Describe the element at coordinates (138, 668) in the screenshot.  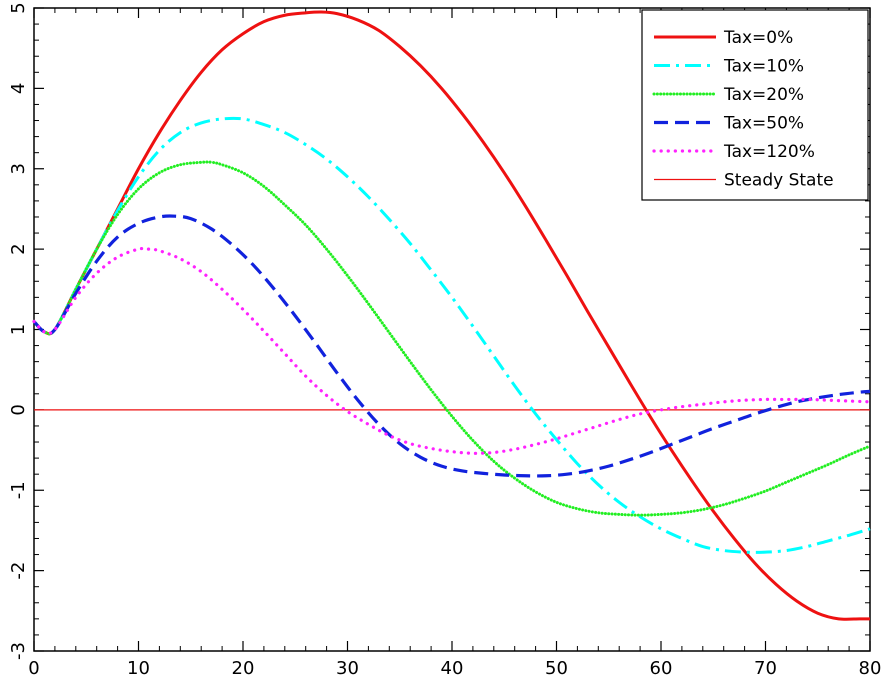
I see `x-tick-label: 10` at that location.